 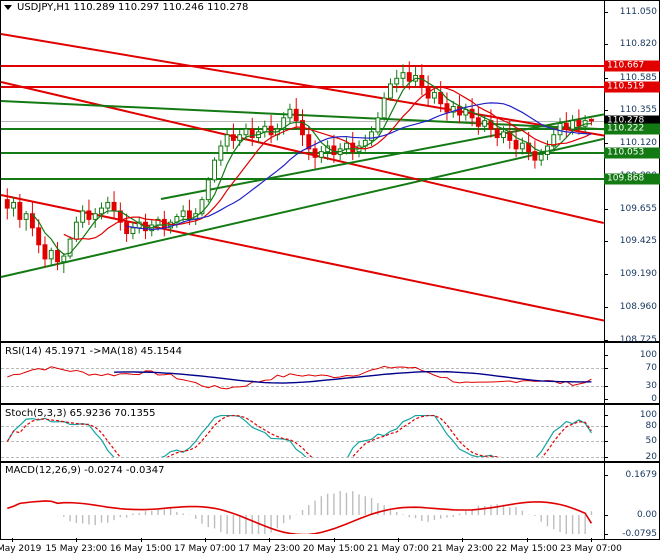 I want to click on stoch-axis-label: 20, so click(x=651, y=457).